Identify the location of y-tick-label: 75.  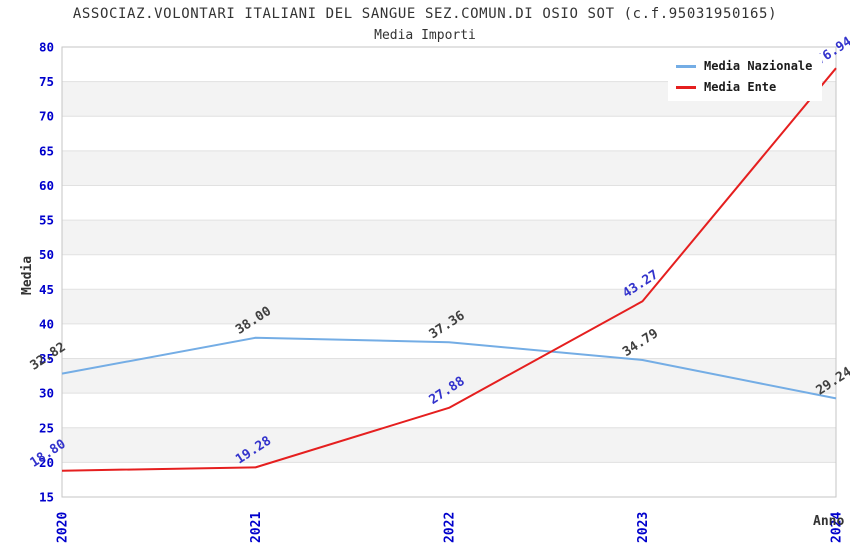
(46, 81).